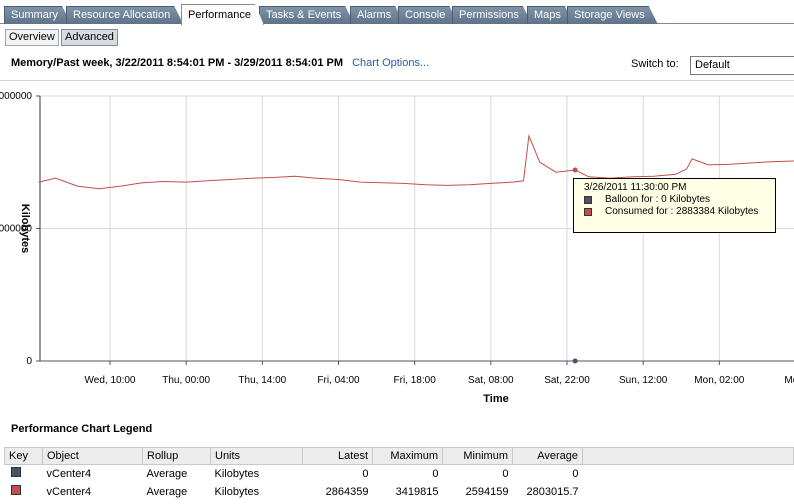 The image size is (794, 504). What do you see at coordinates (256, 456) in the screenshot?
I see `col-units: Units` at bounding box center [256, 456].